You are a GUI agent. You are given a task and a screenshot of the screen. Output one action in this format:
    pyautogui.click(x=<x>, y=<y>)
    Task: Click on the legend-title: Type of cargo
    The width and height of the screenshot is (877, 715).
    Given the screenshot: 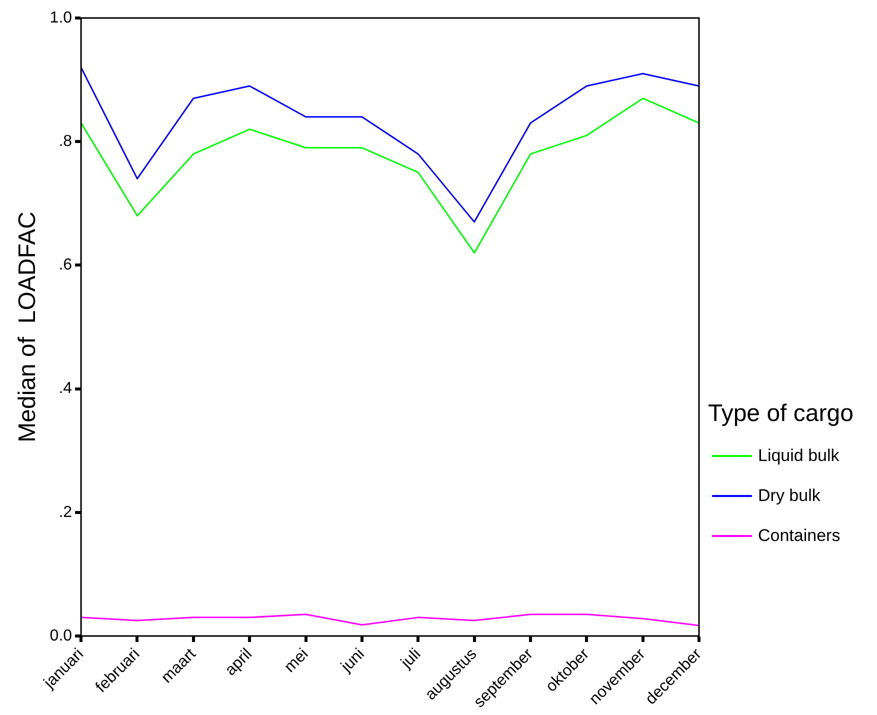 What is the action you would take?
    pyautogui.click(x=781, y=414)
    